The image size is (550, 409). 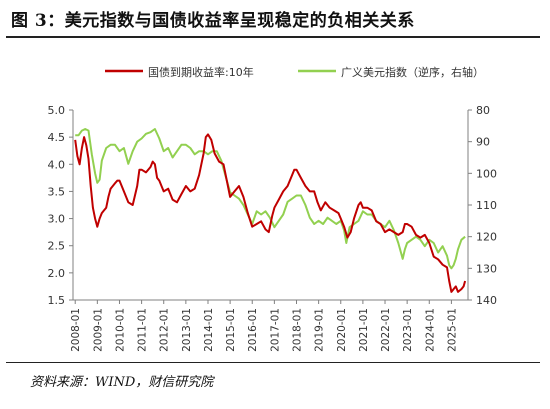 What do you see at coordinates (98, 330) in the screenshot?
I see `x-tick-label: 2009-01` at bounding box center [98, 330].